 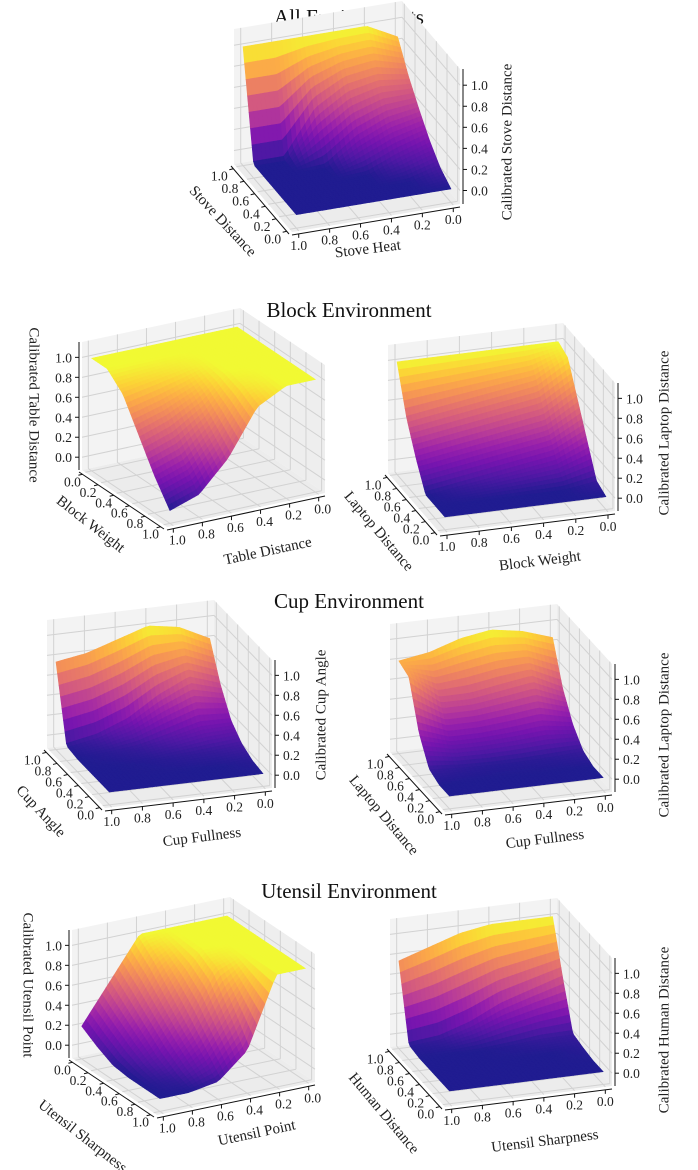 I want to click on x-axis-label: Block Weight, so click(x=540, y=561).